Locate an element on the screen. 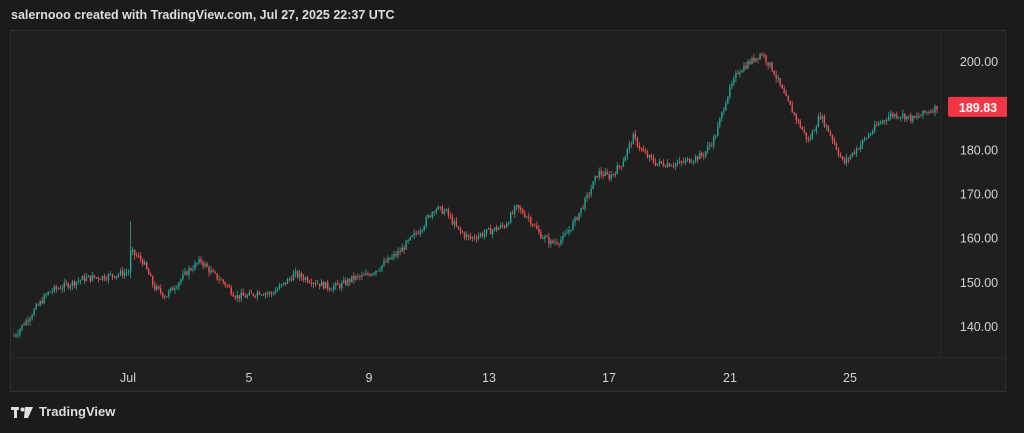 Image resolution: width=1024 pixels, height=433 pixels. last-price-label: 189.83 is located at coordinates (978, 108).